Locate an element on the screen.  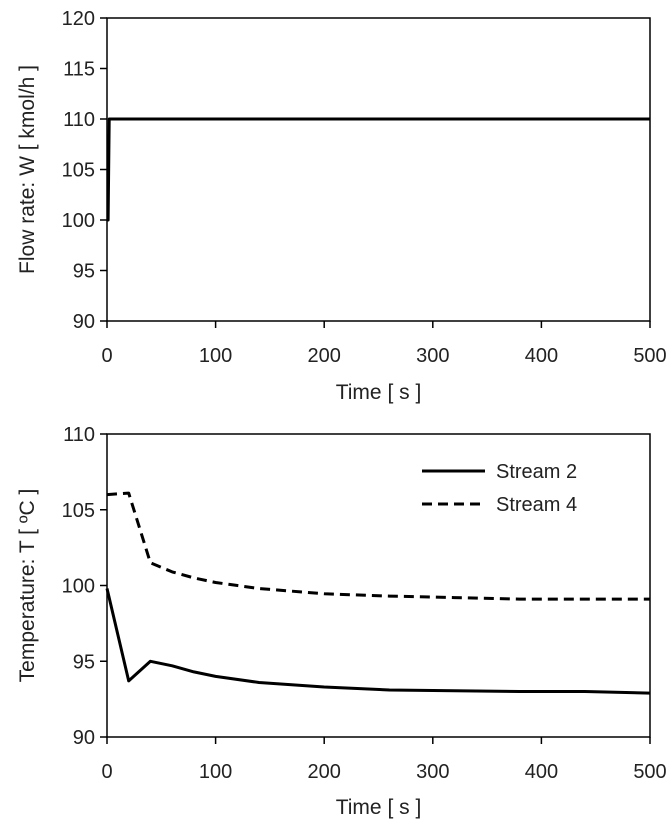
legend-label: Stream 2 is located at coordinates (536, 472).